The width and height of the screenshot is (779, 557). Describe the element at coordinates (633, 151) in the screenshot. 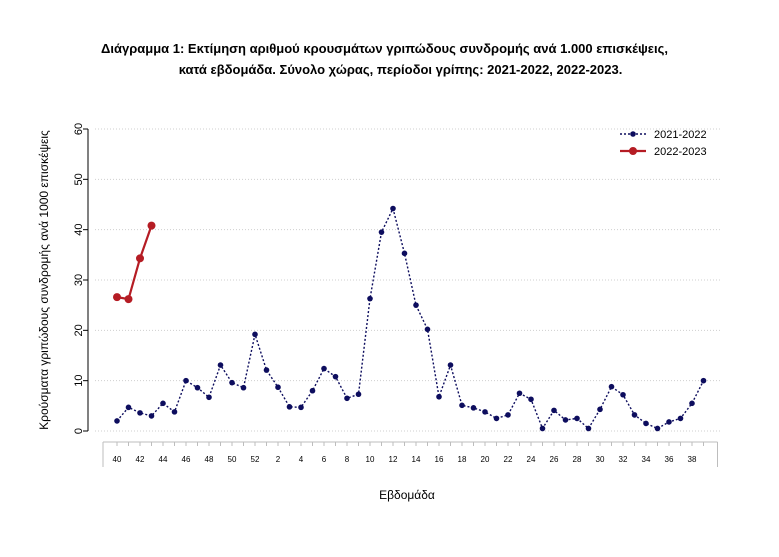

I see `legend-marker-2022-2023` at that location.